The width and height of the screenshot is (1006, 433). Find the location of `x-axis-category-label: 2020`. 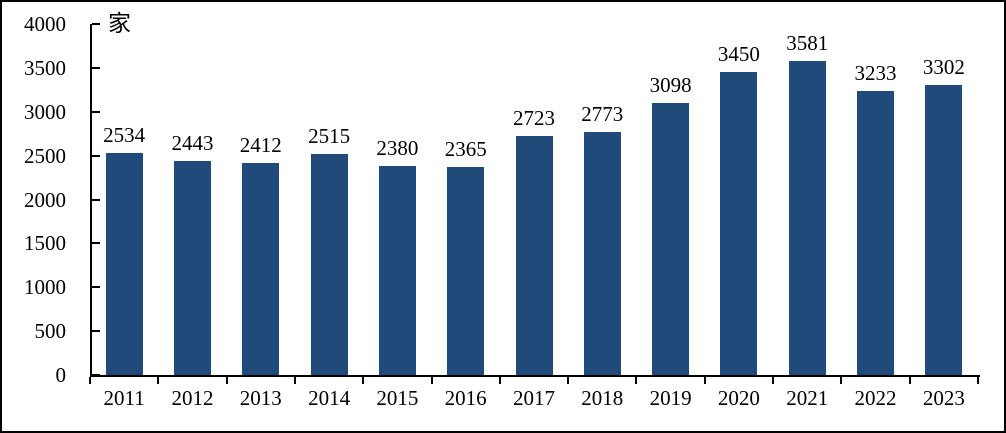

x-axis-category-label: 2020 is located at coordinates (738, 398).